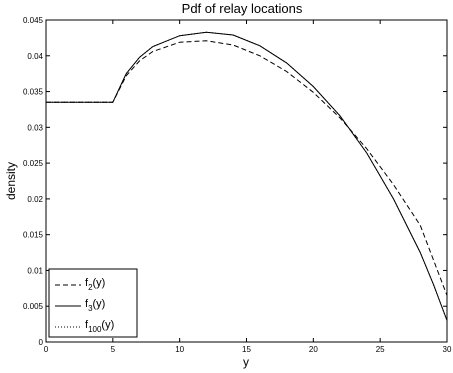 Image resolution: width=453 pixels, height=373 pixels. I want to click on legend: f2(y) f3(y) f100(y), so click(93, 303).